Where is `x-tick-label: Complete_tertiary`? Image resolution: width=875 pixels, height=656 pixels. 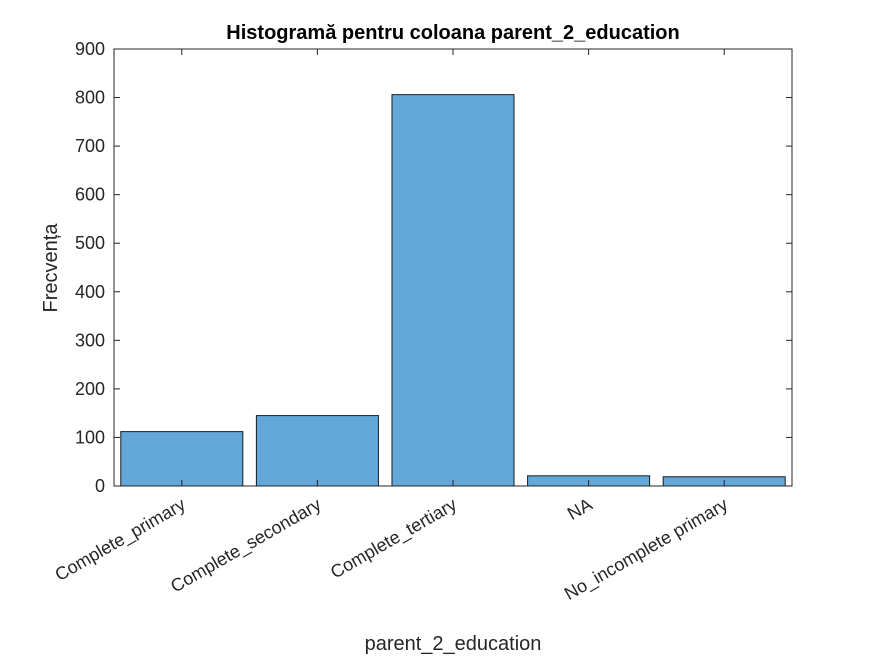
x-tick-label: Complete_tertiary is located at coordinates (394, 538).